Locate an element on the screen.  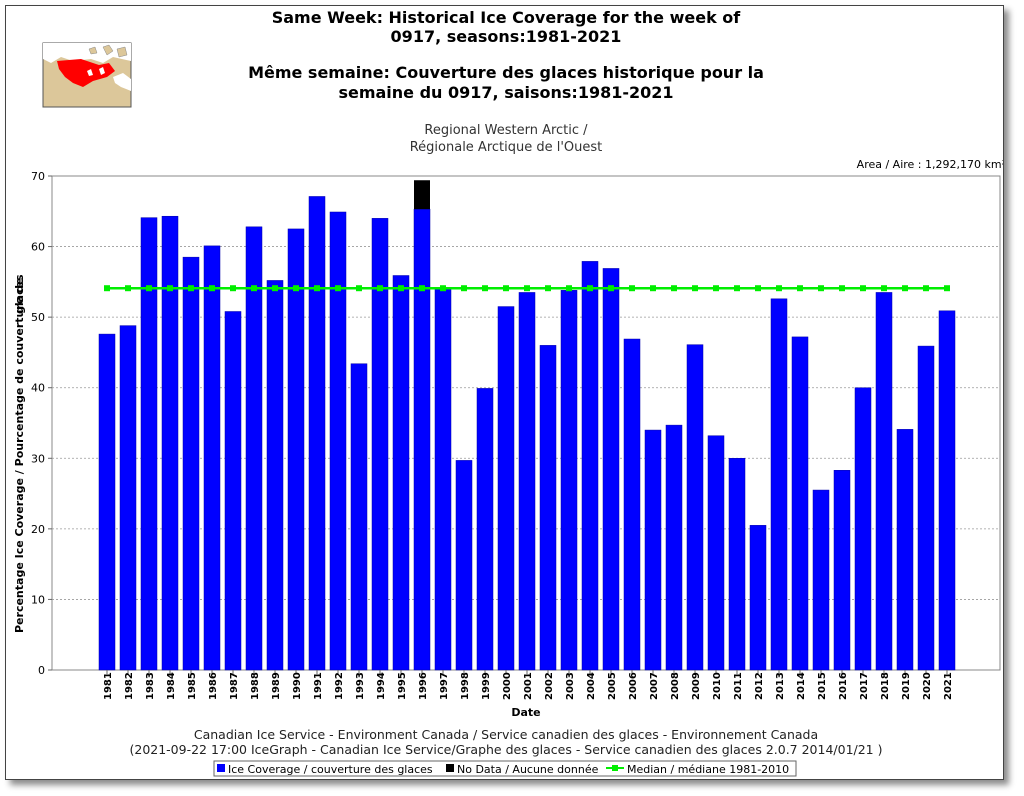
bar-ice-1988 is located at coordinates (254, 448).